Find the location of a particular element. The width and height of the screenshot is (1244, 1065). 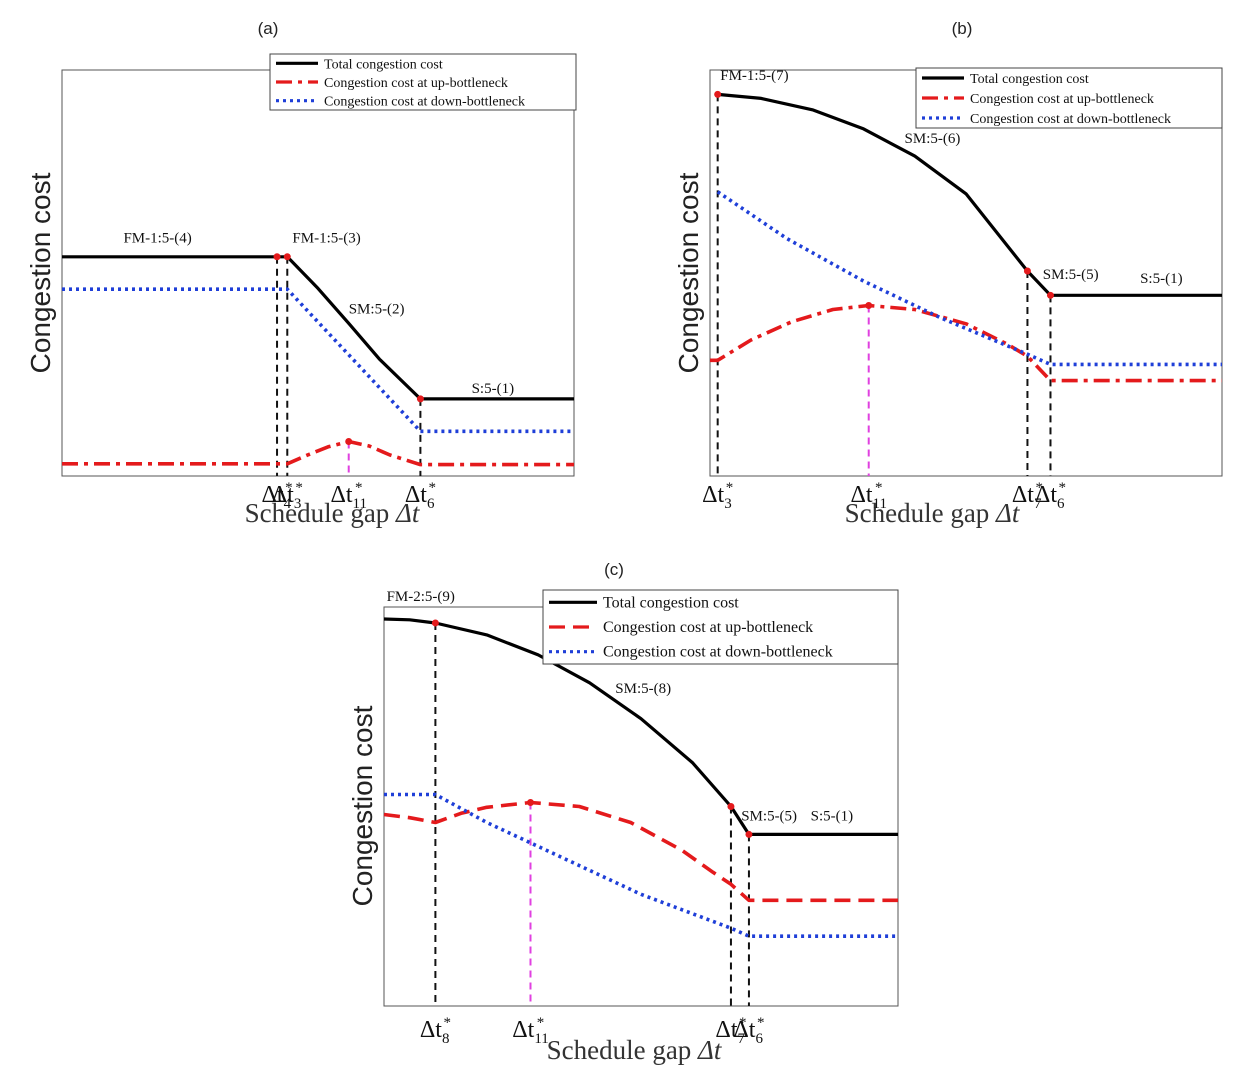

panel-label: (b) is located at coordinates (962, 28).